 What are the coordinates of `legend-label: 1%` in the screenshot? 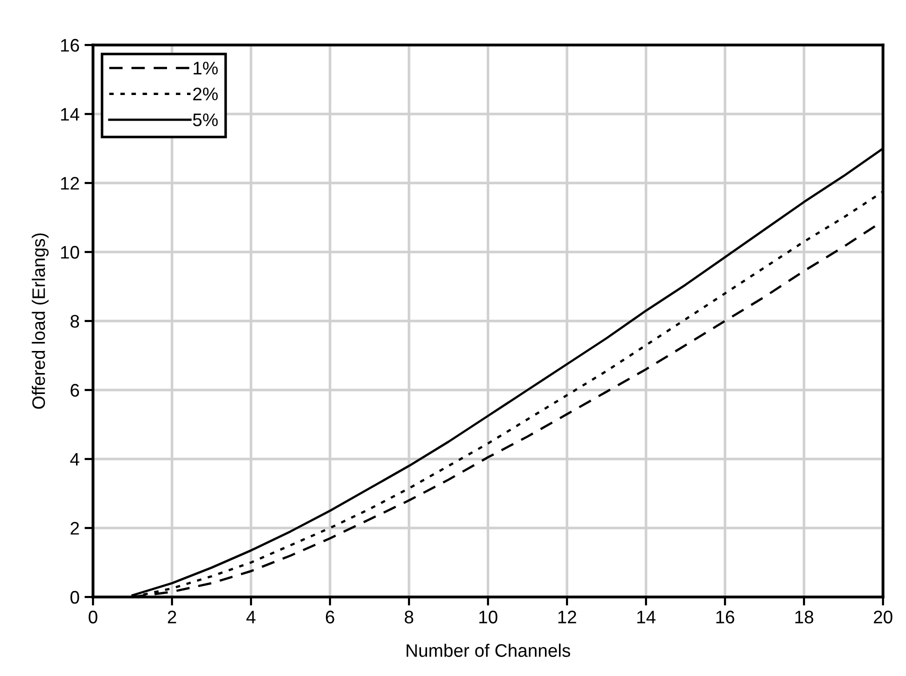 It's located at (206, 68).